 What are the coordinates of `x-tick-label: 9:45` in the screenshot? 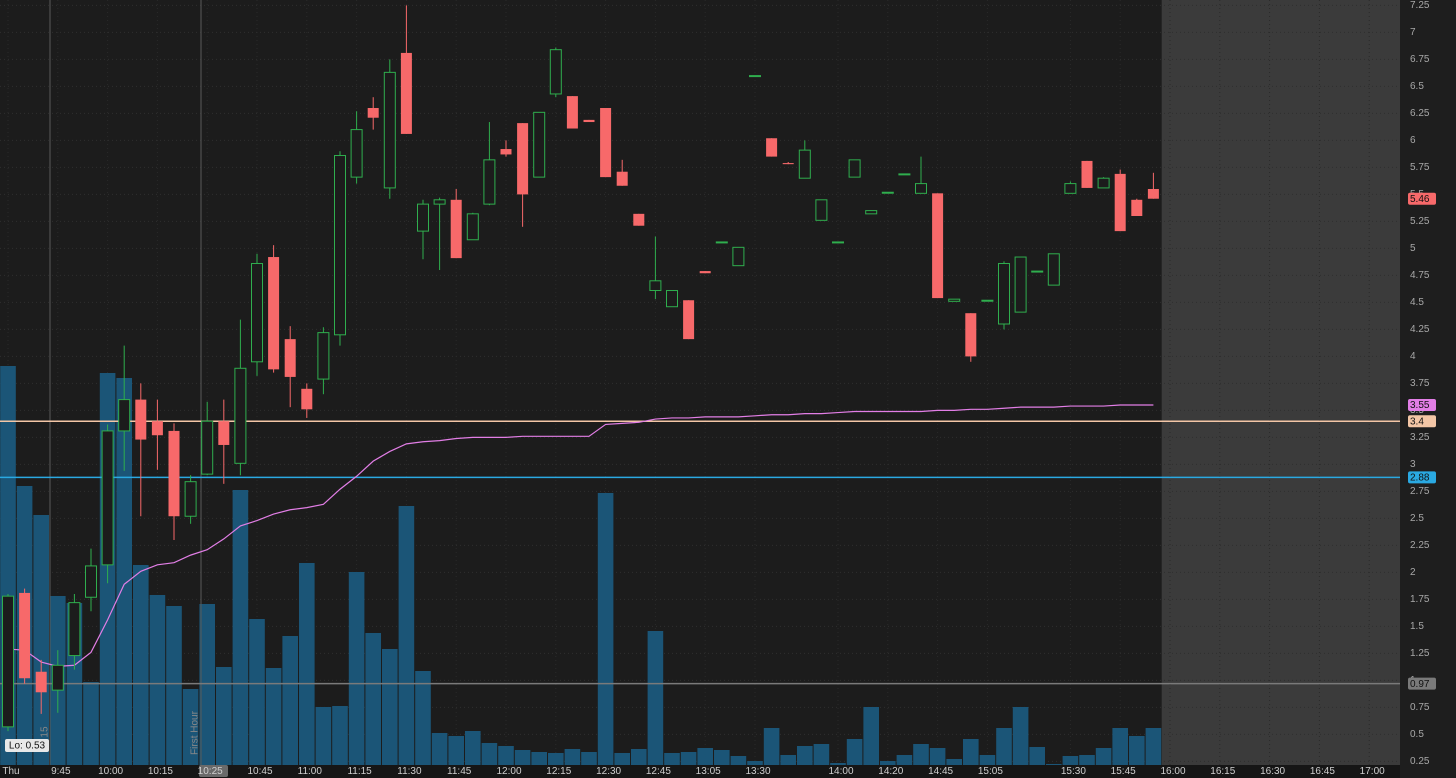 It's located at (61, 771).